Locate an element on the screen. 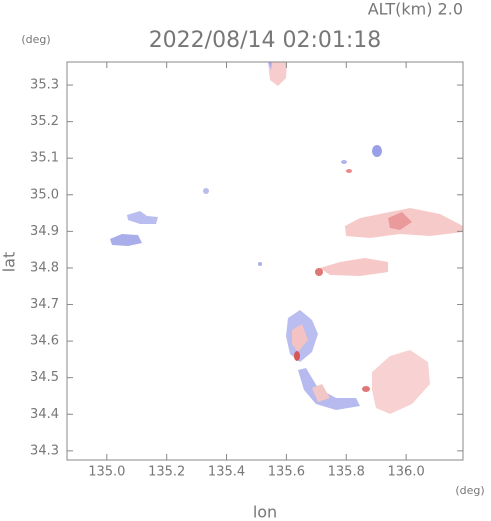 This screenshot has width=491, height=521. x-tick-label: 136.0 is located at coordinates (406, 472).